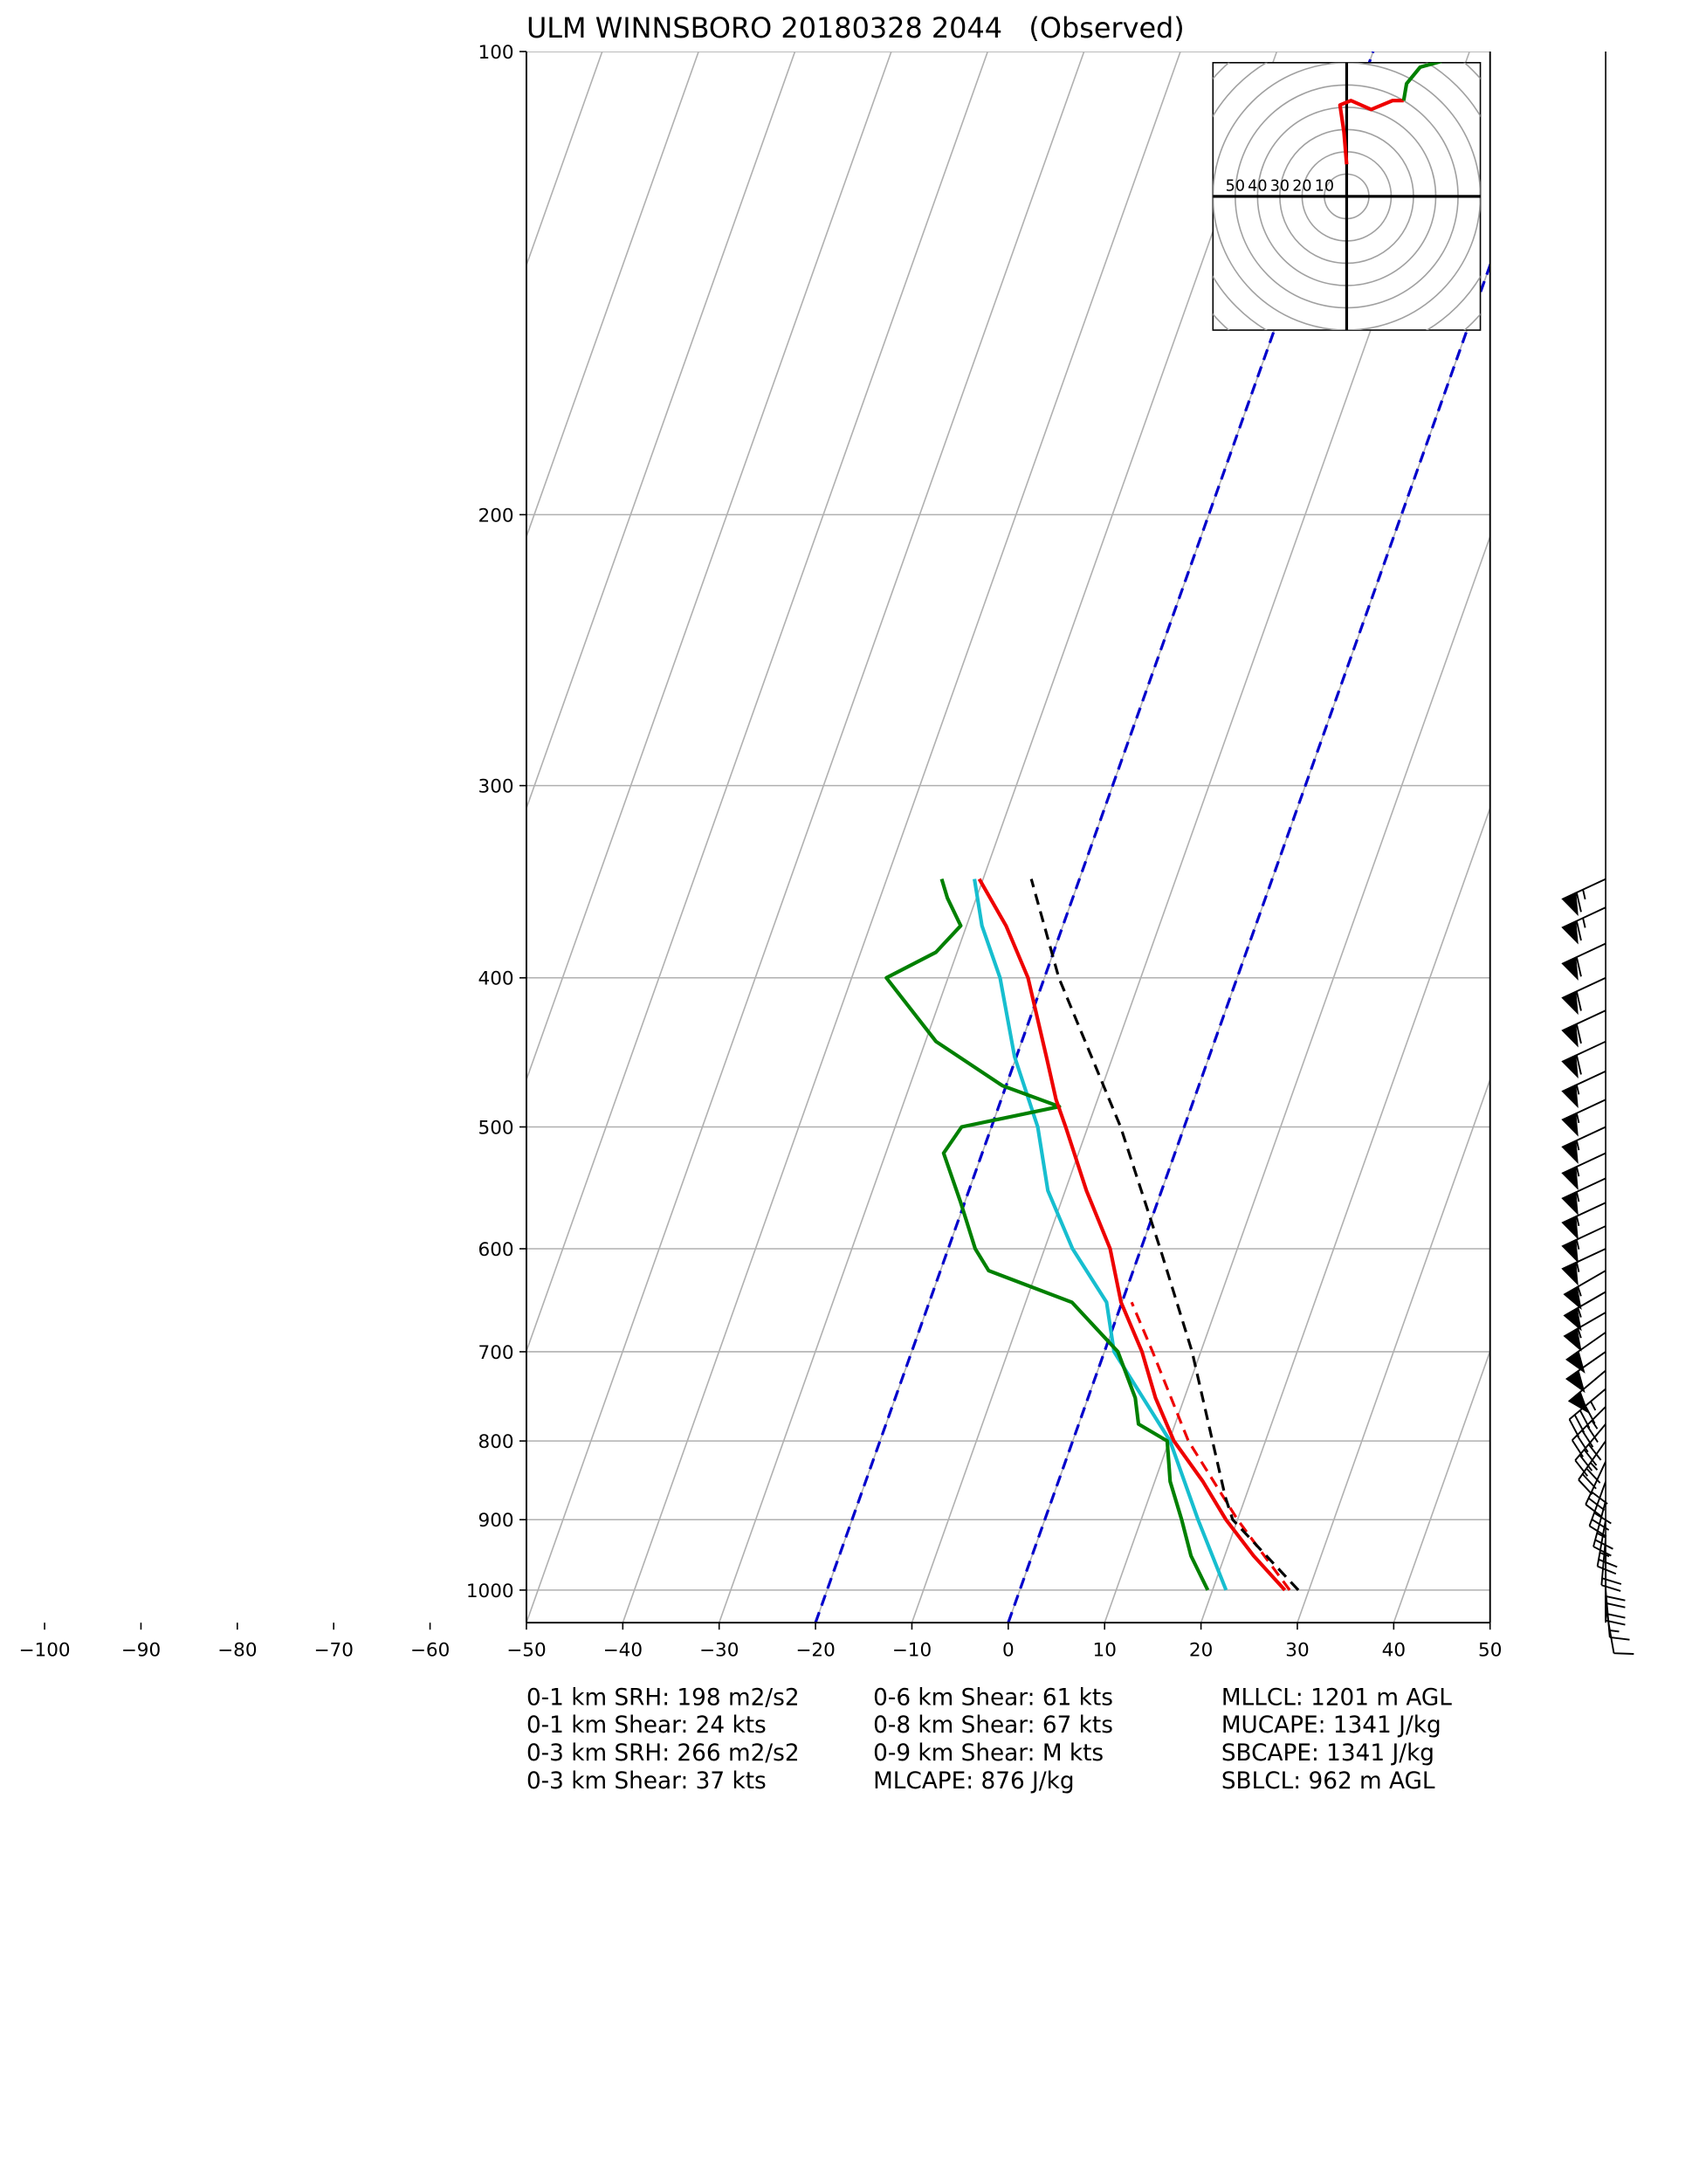 Image resolution: width=1699 pixels, height=2184 pixels. What do you see at coordinates (1328, 1781) in the screenshot?
I see `stat-text: SBLCL: 962 m AGL` at bounding box center [1328, 1781].